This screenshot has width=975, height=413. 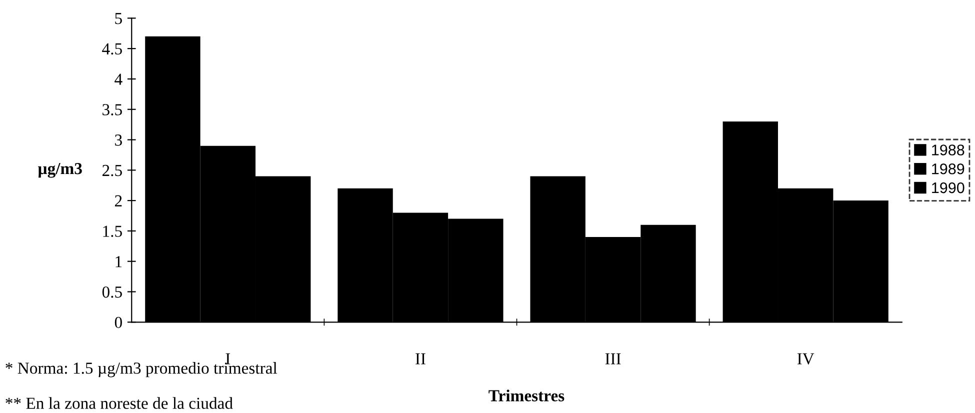 I want to click on y-tick-label: 2.5, so click(x=112, y=170).